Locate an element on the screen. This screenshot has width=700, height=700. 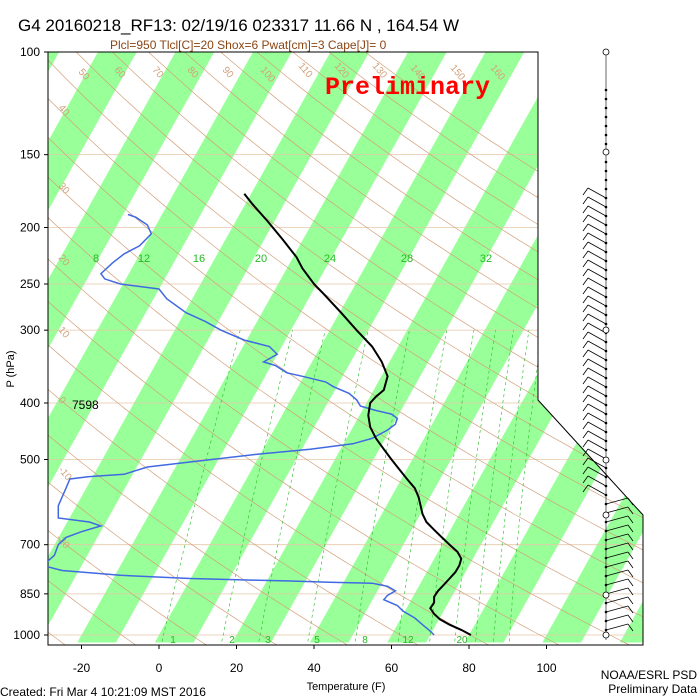
mixing-ratio-label: 1 is located at coordinates (173, 640).